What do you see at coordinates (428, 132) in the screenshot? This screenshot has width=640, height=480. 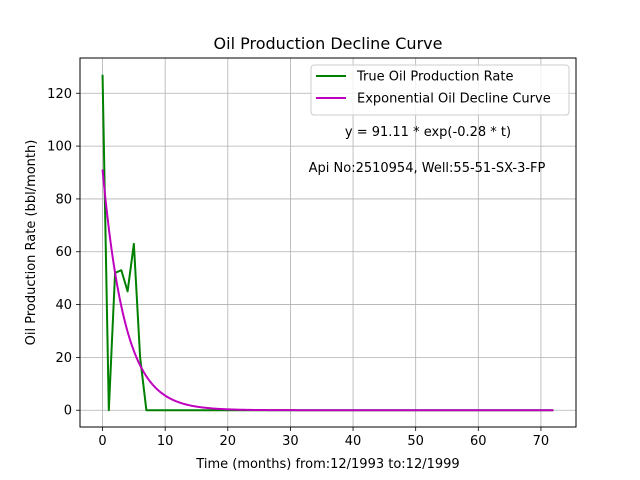 I see `equation-annotation: y = 91.11 * exp(-0.28 * t)` at bounding box center [428, 132].